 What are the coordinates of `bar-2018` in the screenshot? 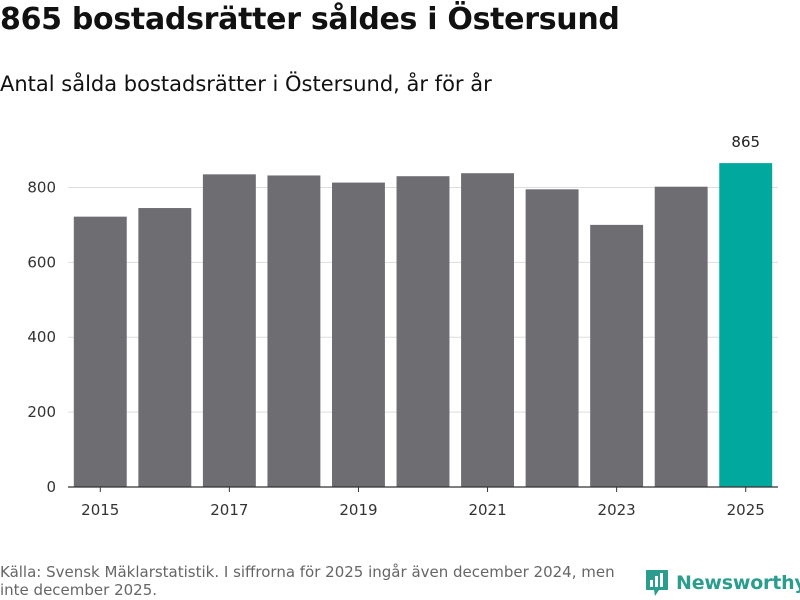 It's located at (294, 331).